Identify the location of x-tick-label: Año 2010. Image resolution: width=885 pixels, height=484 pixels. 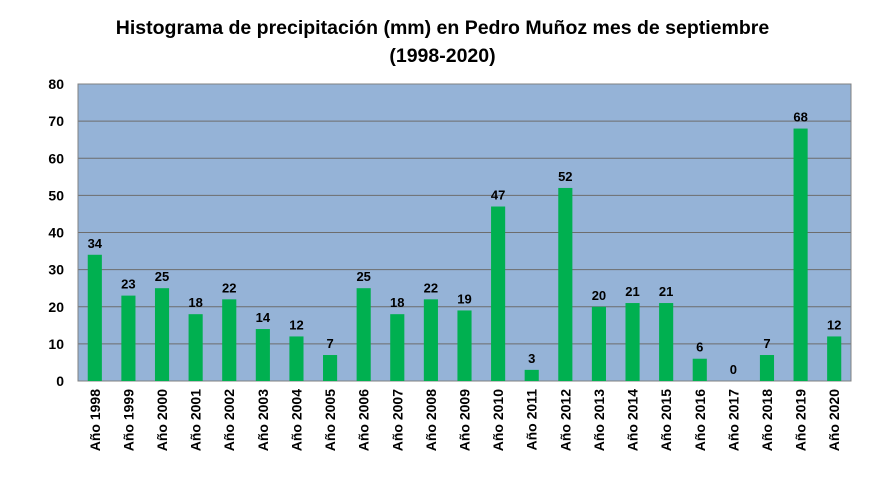
(498, 420).